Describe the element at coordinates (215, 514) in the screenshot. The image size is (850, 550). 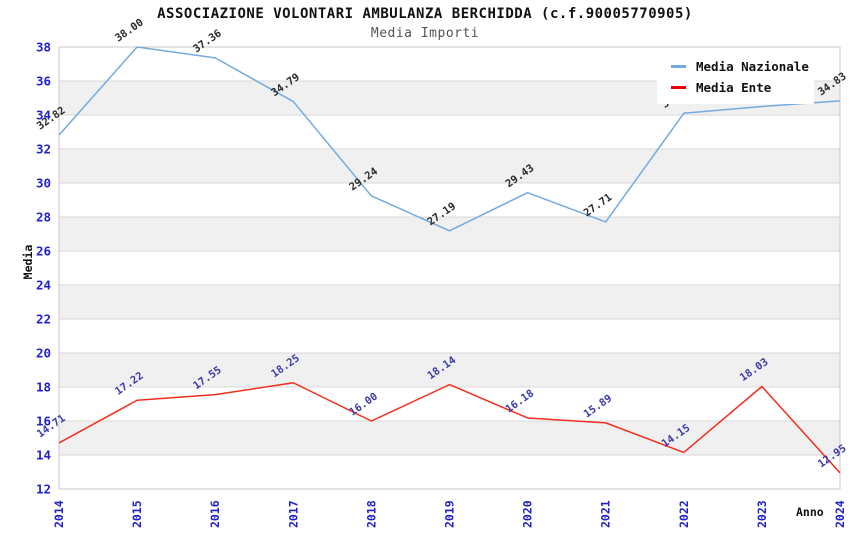
I see `x-tick-label: 2016` at that location.